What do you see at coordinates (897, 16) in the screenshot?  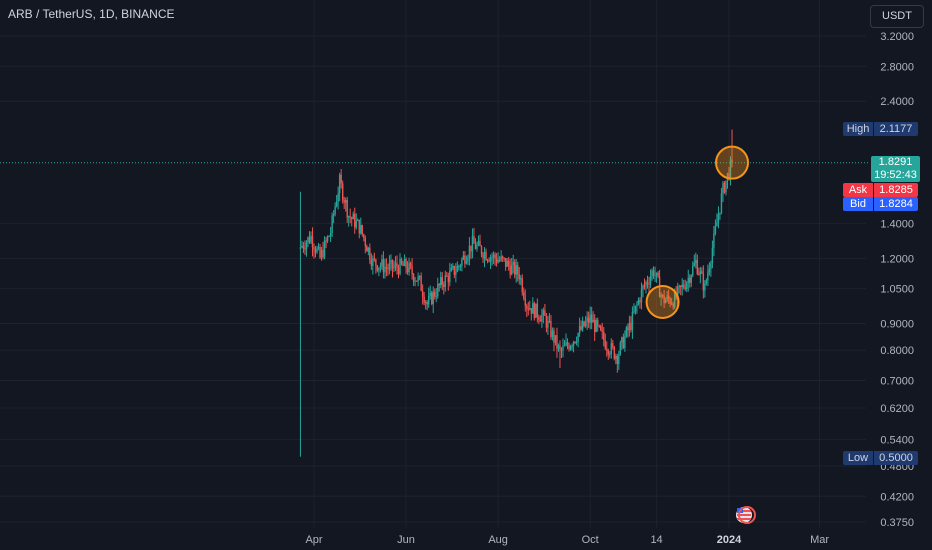 I see `currency-button: USDT` at bounding box center [897, 16].